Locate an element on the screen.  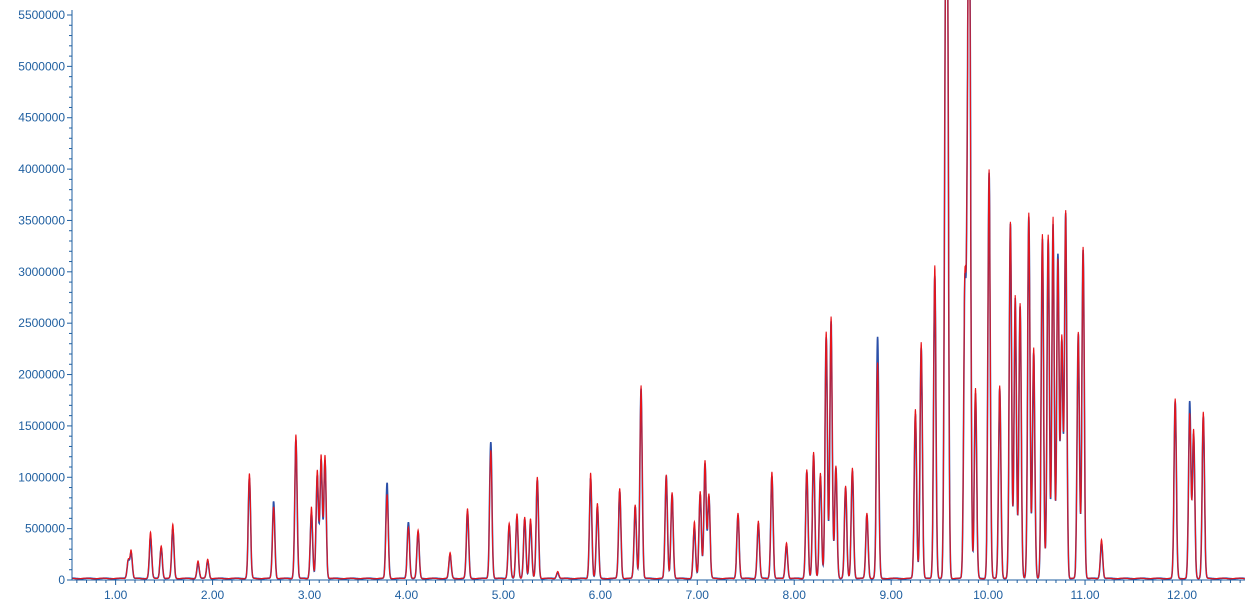
x-tick-label: 6.00 is located at coordinates (601, 595).